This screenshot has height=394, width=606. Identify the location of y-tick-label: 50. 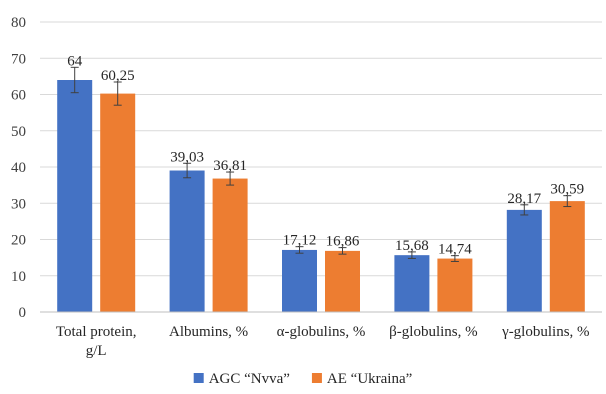
(18, 132).